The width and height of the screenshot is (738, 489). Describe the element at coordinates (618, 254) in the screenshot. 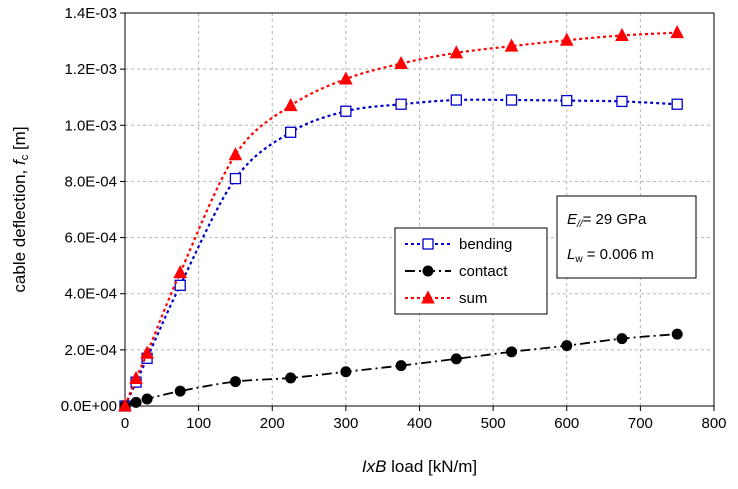

I see `annotation-l-value: = 0.006 m` at that location.